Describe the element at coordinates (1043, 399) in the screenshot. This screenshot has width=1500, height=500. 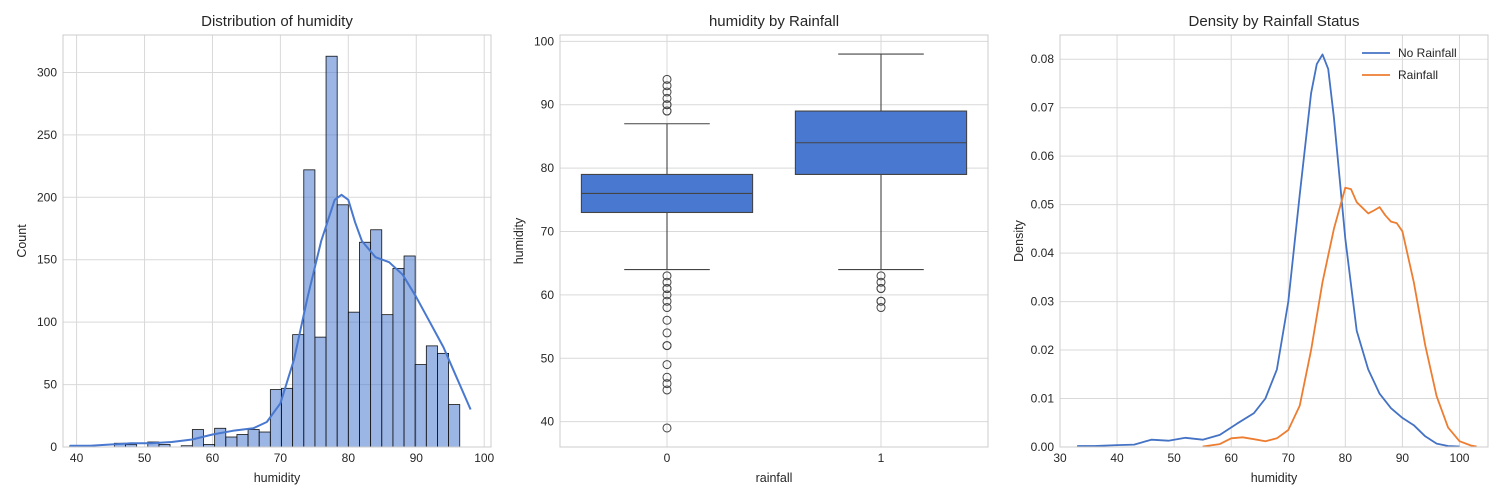
I see `y-tick-label: 0.01` at that location.